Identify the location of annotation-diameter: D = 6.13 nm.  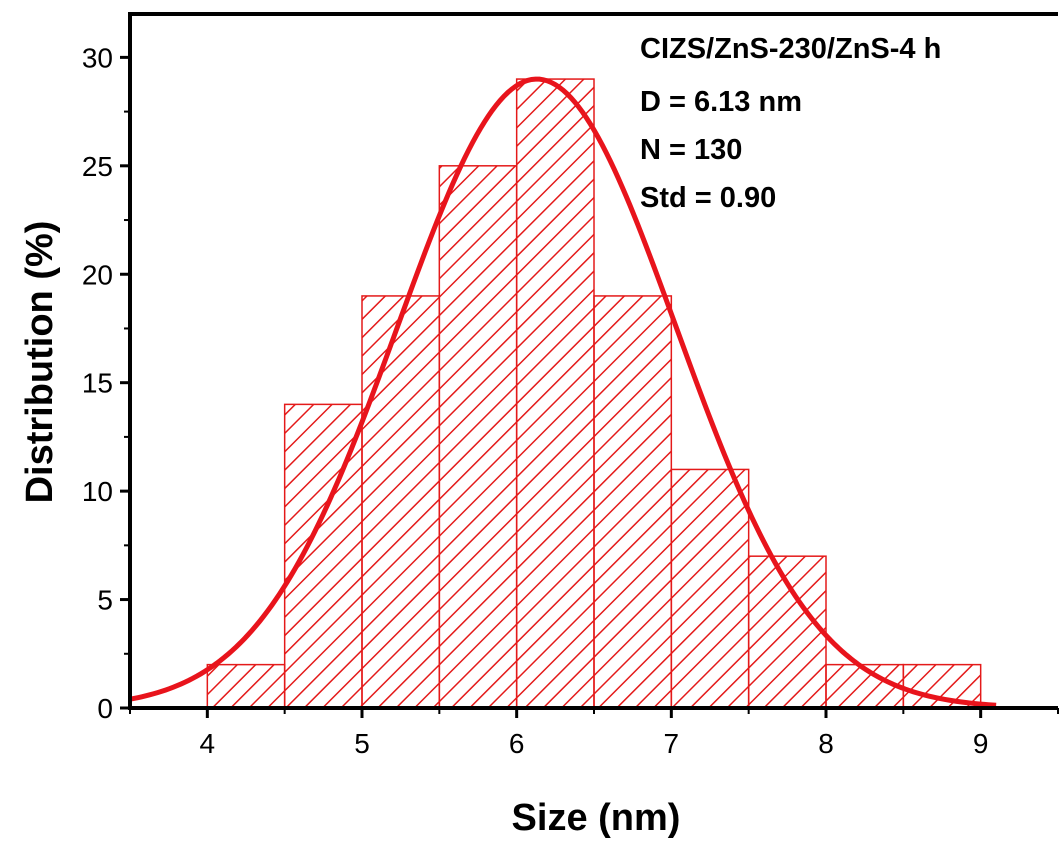
(721, 102).